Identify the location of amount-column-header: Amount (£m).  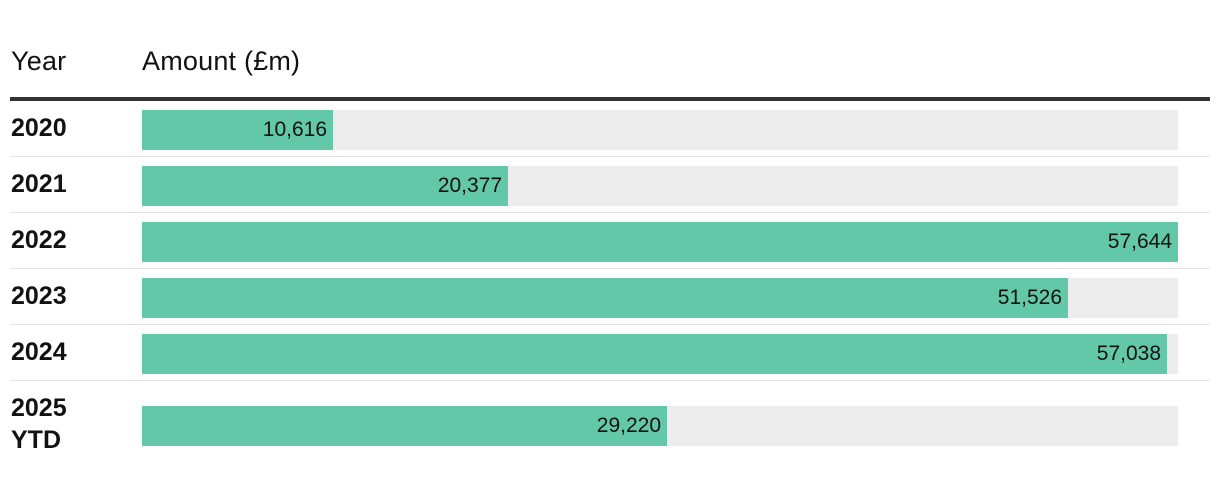
(221, 61).